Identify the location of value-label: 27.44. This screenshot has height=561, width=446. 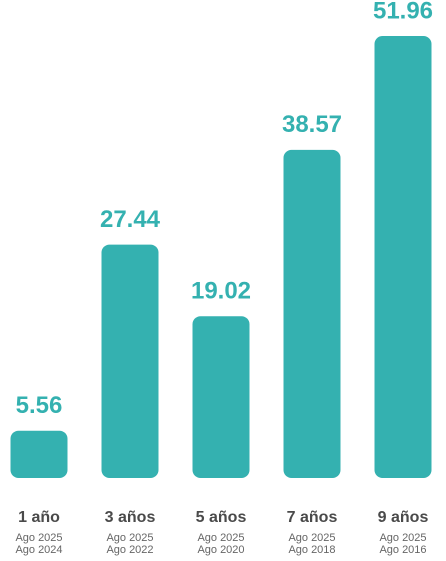
(130, 219).